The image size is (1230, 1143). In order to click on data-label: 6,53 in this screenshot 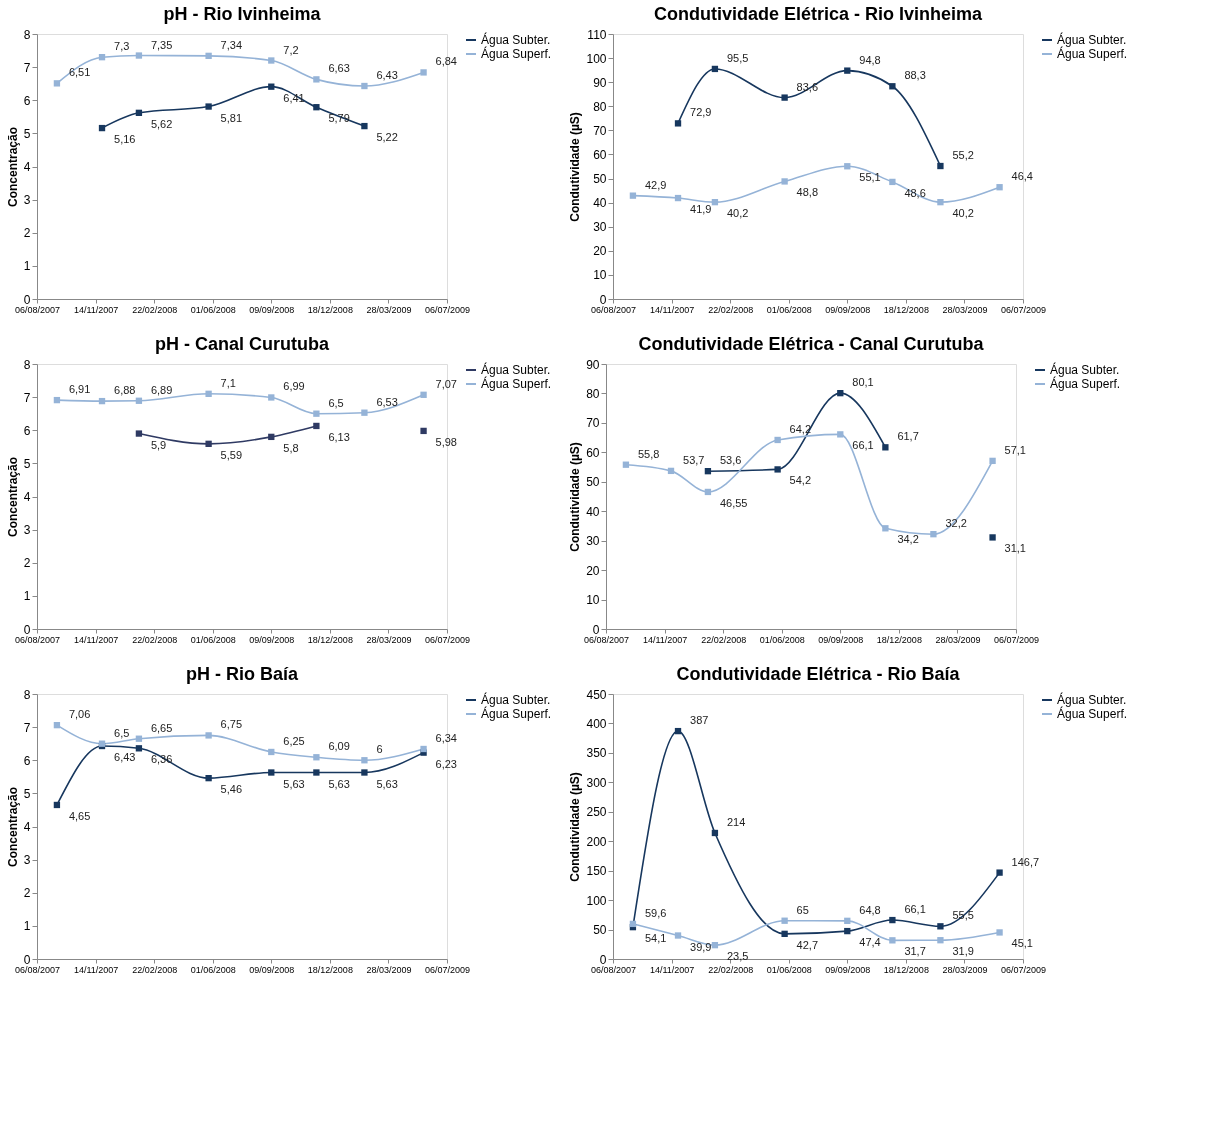, I will do `click(387, 401)`.